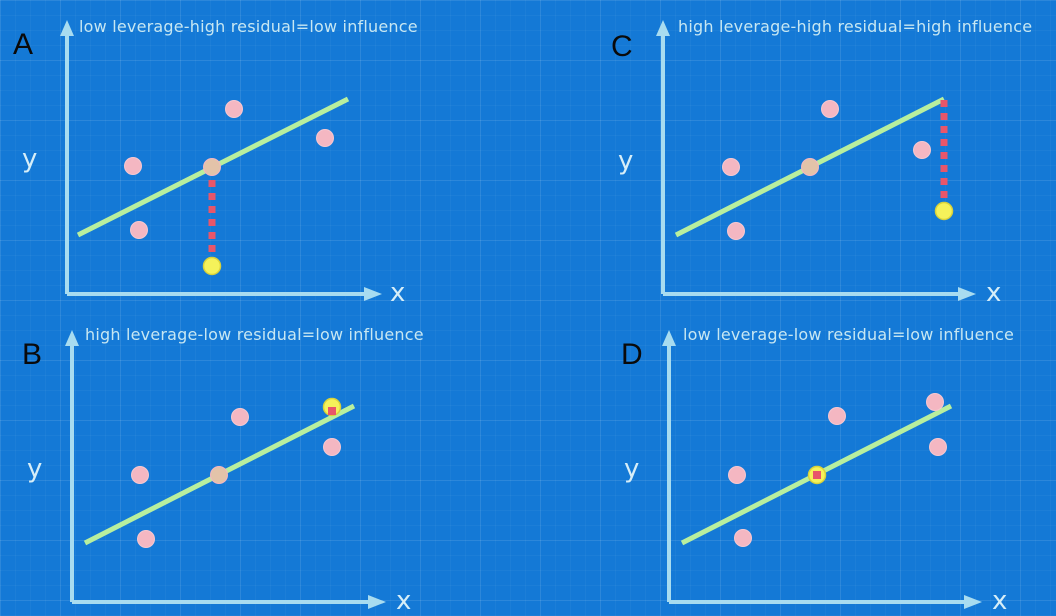  I want to click on panel-b-graphic, so click(225, 469).